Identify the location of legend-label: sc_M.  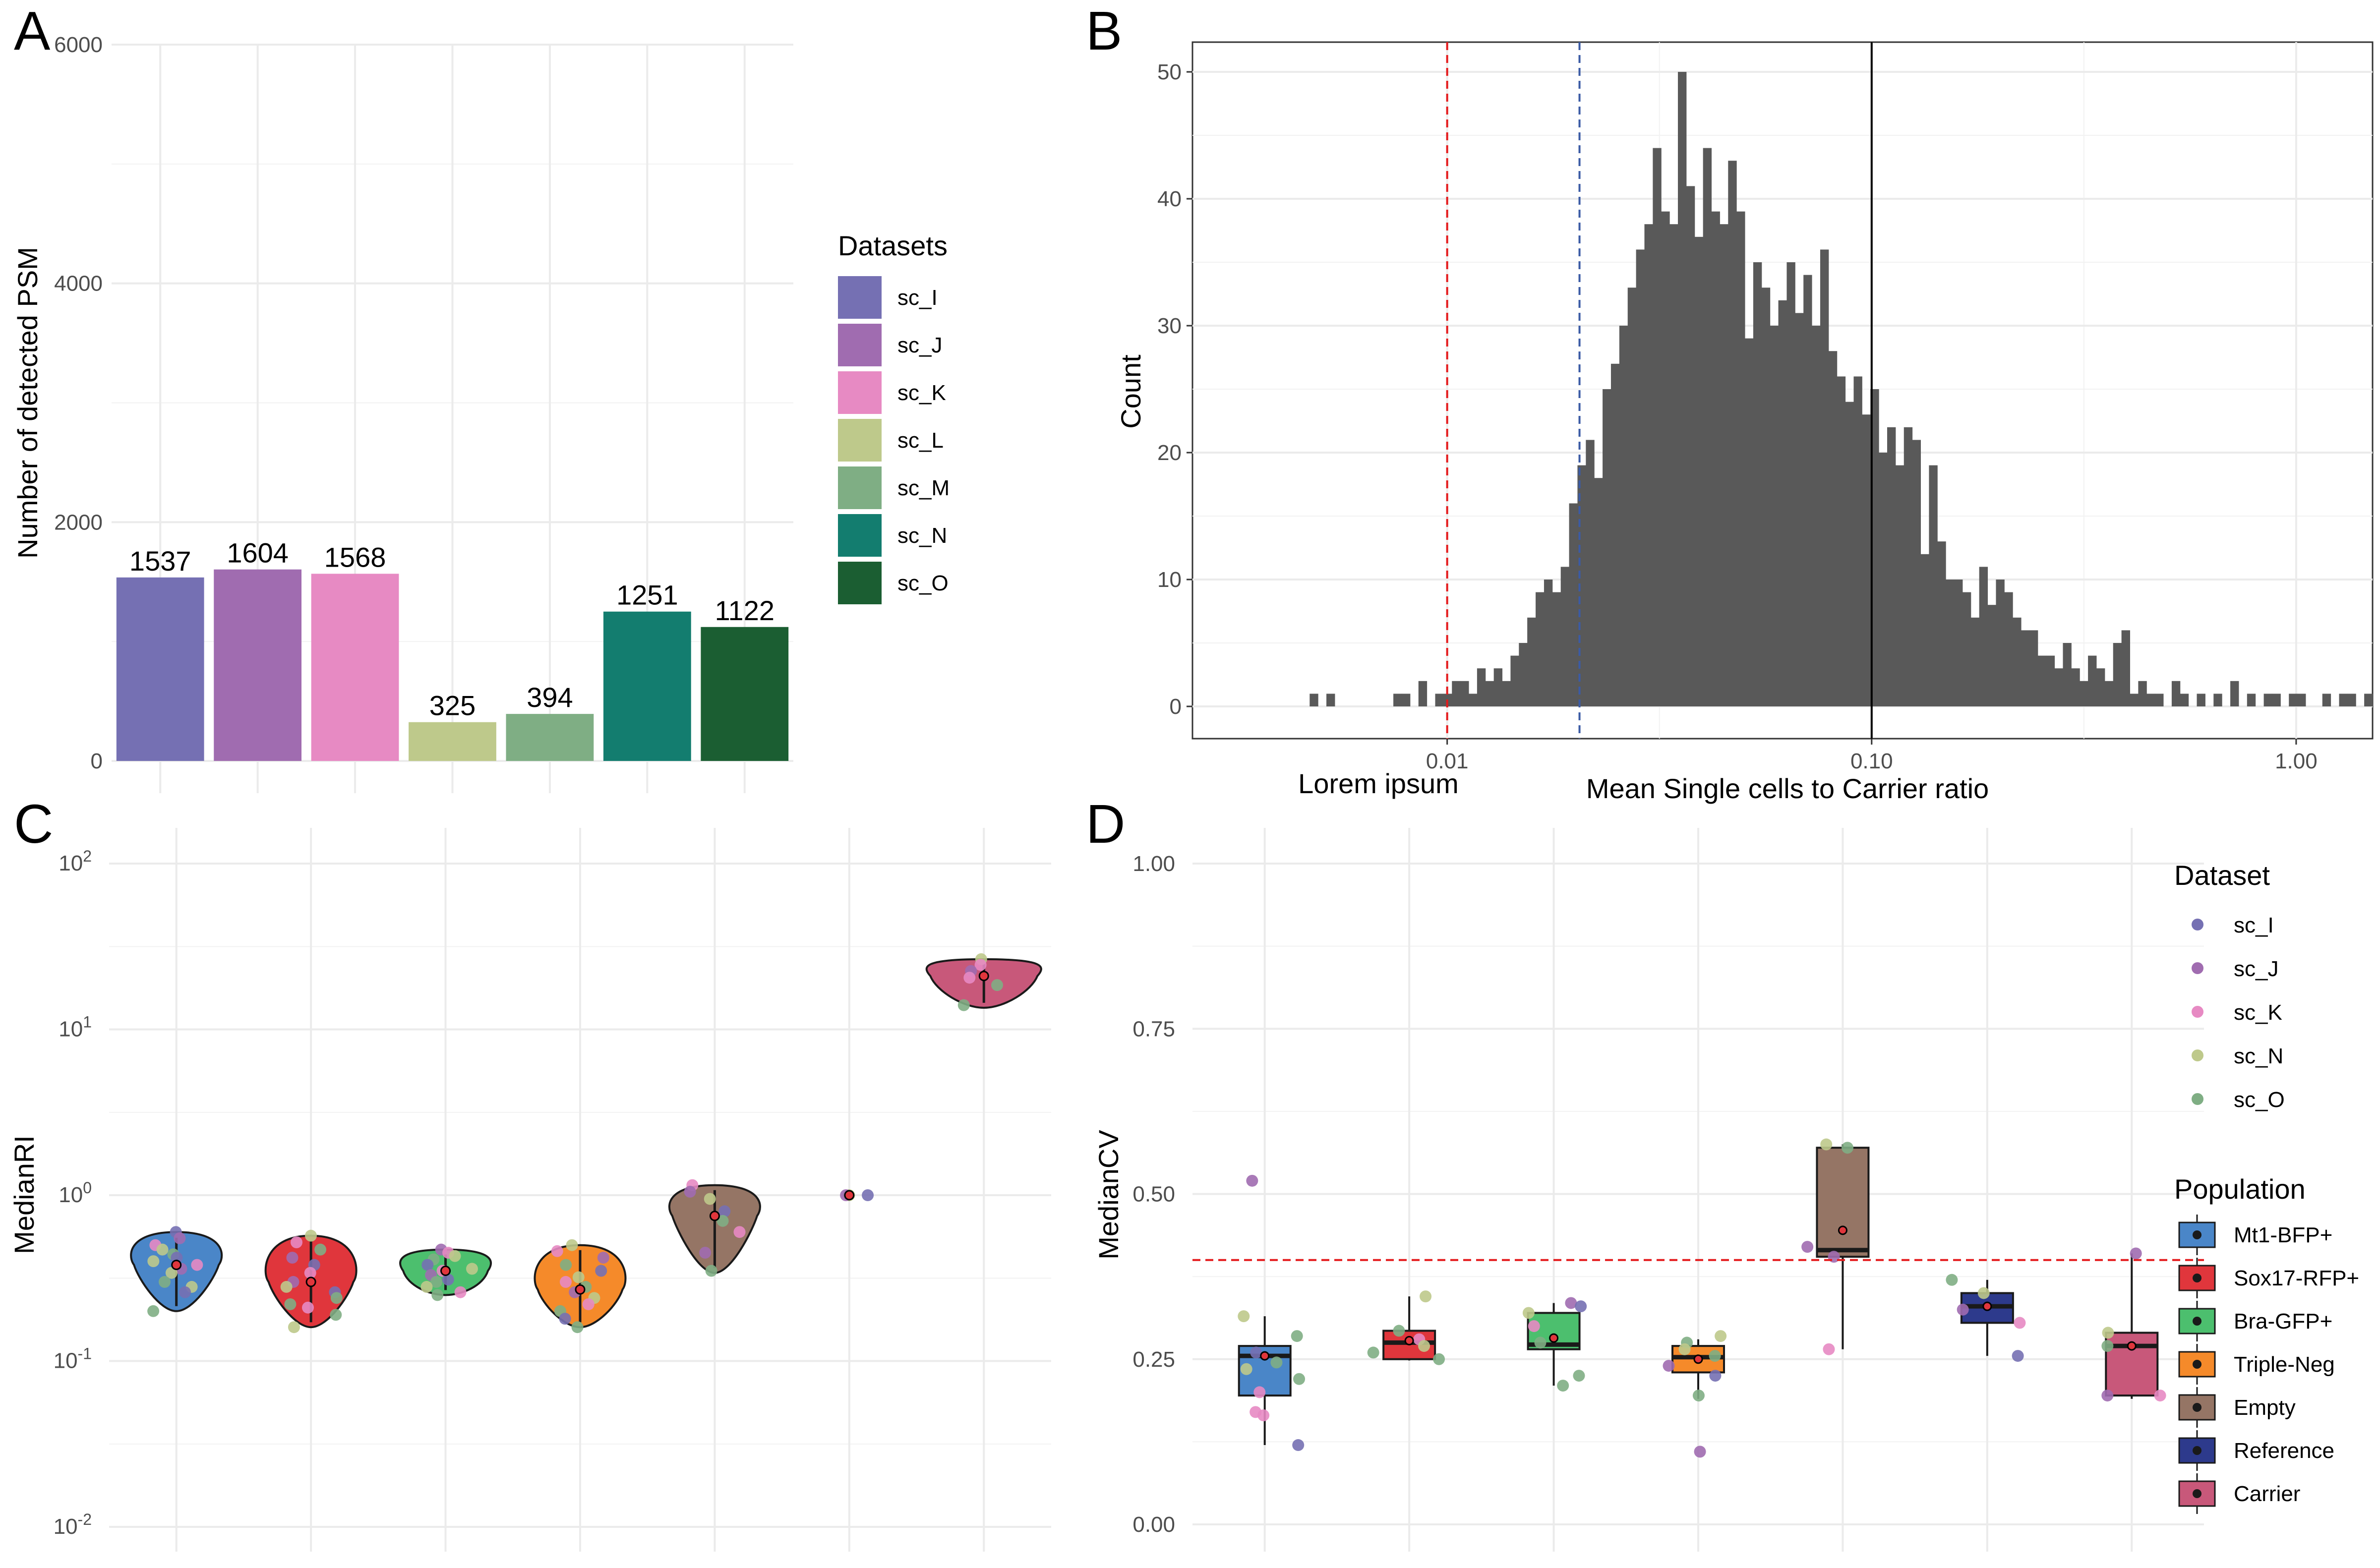
(923, 488).